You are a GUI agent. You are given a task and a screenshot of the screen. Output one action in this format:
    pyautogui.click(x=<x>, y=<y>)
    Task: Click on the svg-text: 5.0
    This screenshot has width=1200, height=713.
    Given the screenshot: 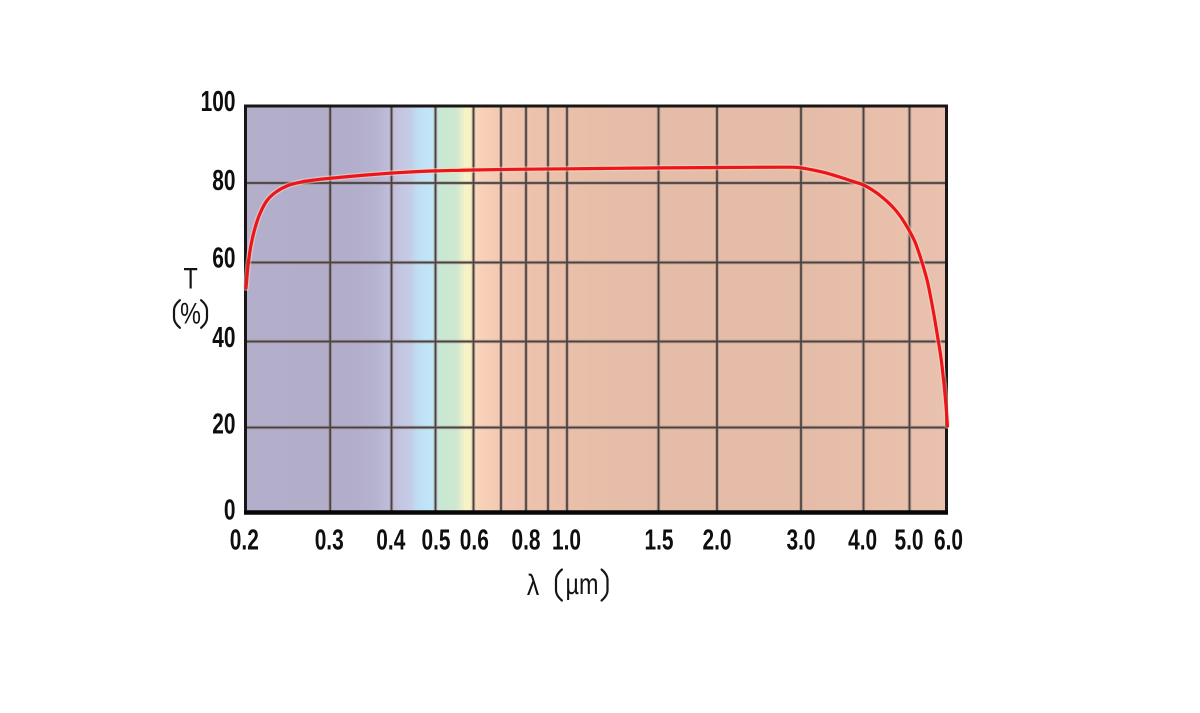 What is the action you would take?
    pyautogui.click(x=908, y=540)
    